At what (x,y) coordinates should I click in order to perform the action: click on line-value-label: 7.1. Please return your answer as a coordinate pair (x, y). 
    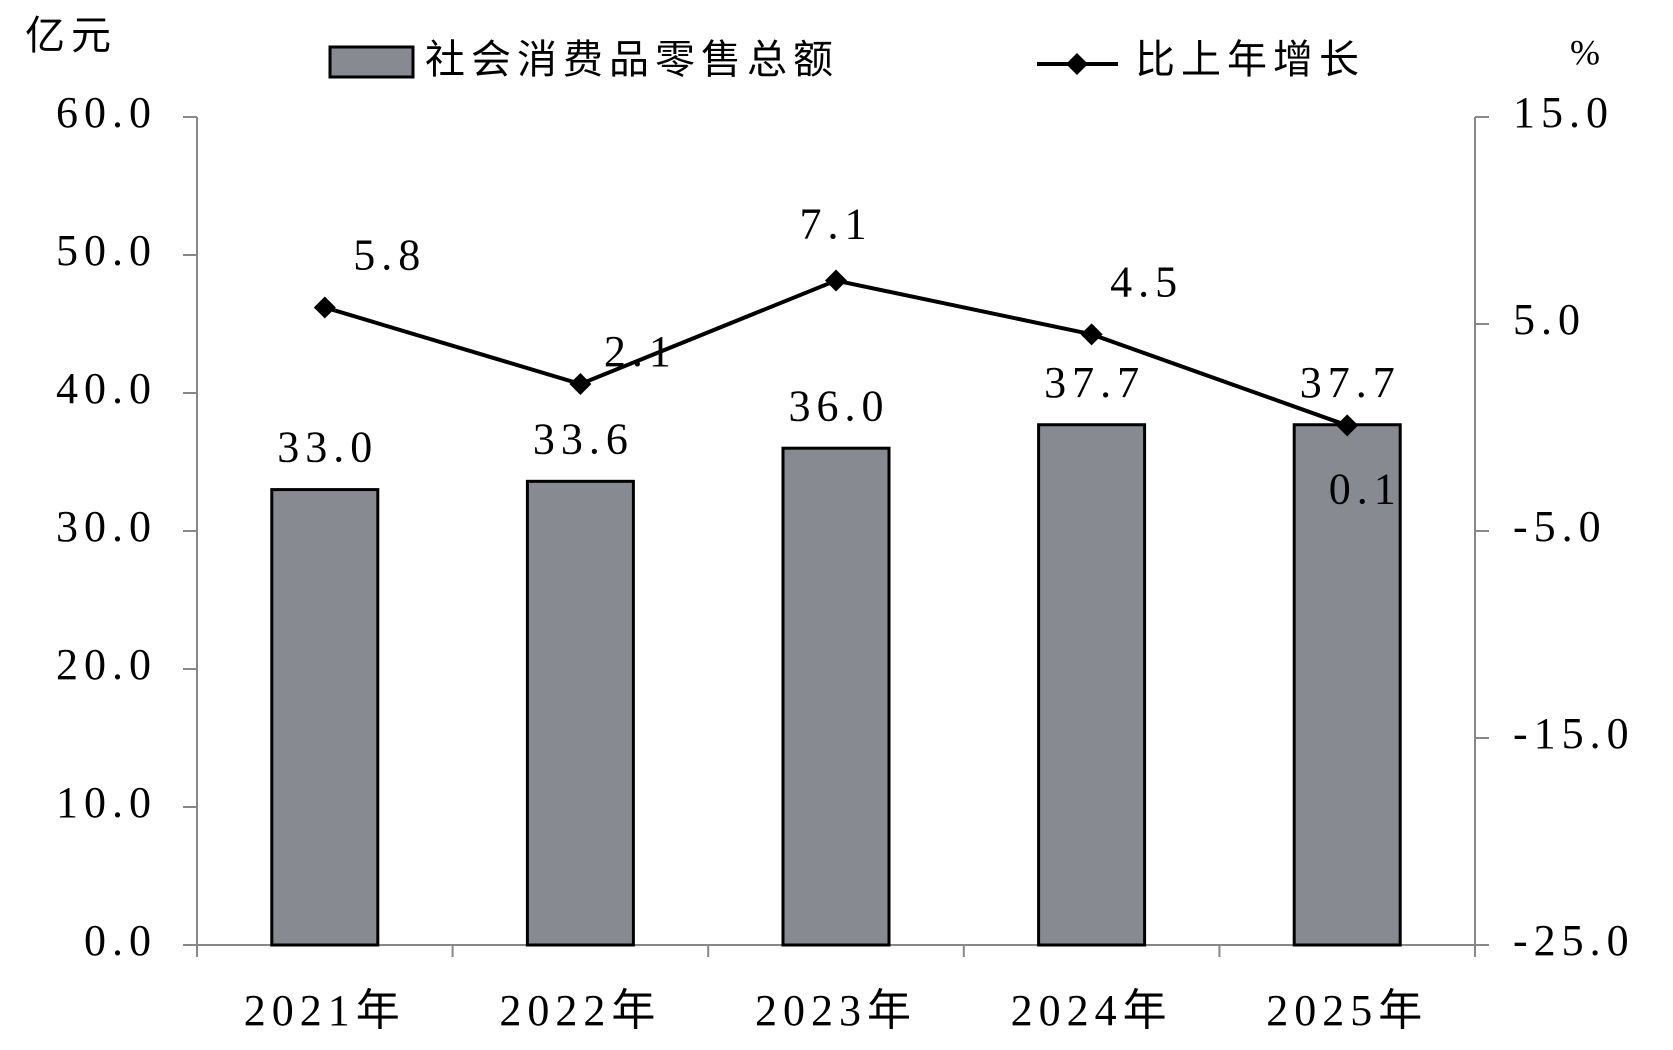
    Looking at the image, I should click on (836, 224).